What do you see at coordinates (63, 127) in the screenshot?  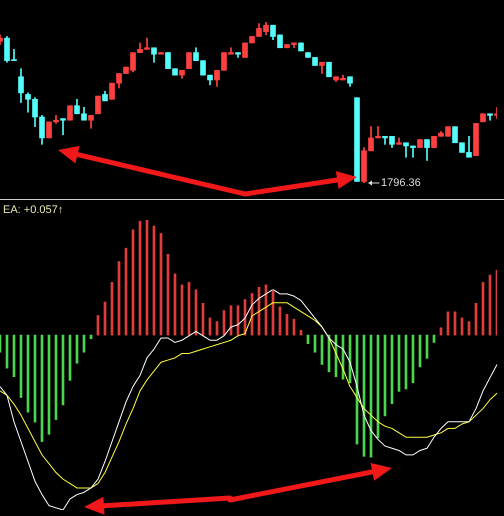 I see `candlestick` at bounding box center [63, 127].